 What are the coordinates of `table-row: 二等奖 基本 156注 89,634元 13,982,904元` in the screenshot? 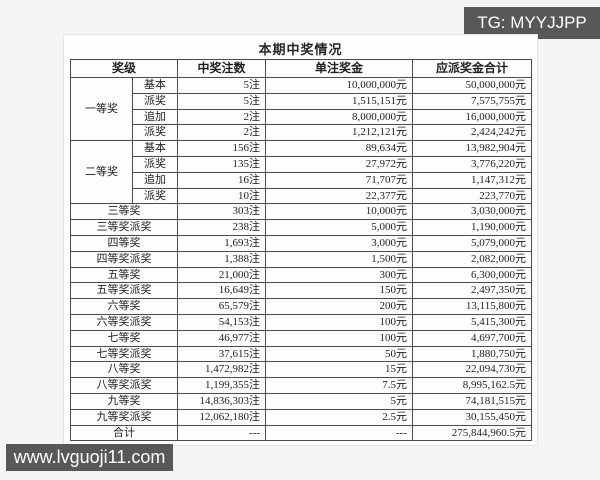 It's located at (301, 172).